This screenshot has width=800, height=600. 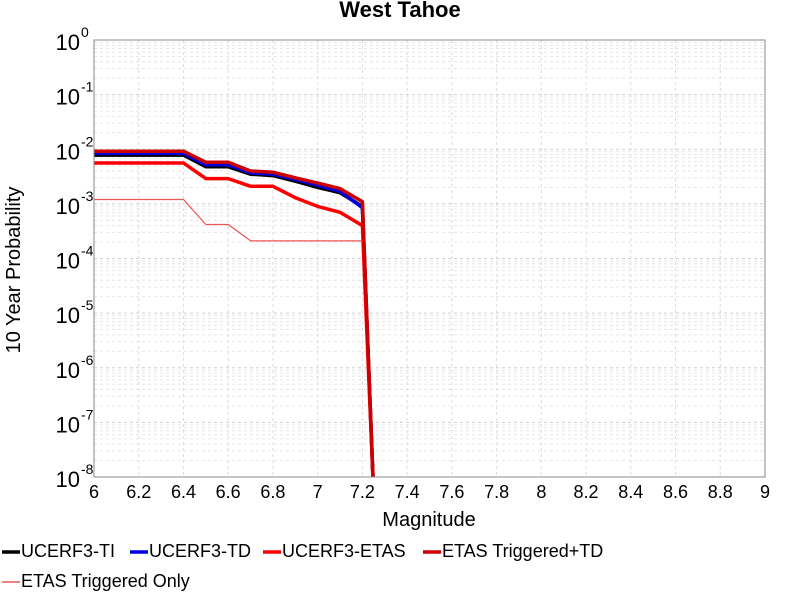 What do you see at coordinates (362, 492) in the screenshot?
I see `x-tick-label: 7.2` at bounding box center [362, 492].